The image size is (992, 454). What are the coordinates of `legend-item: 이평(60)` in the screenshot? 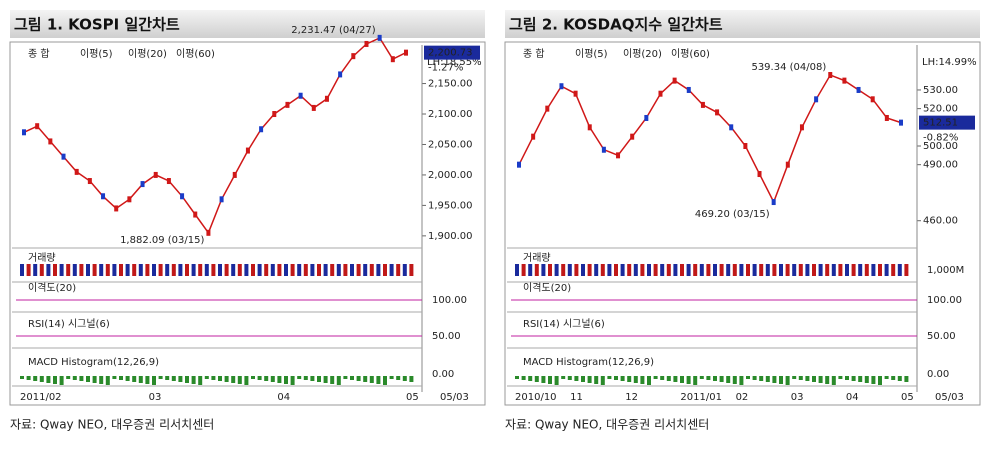 It's located at (690, 54).